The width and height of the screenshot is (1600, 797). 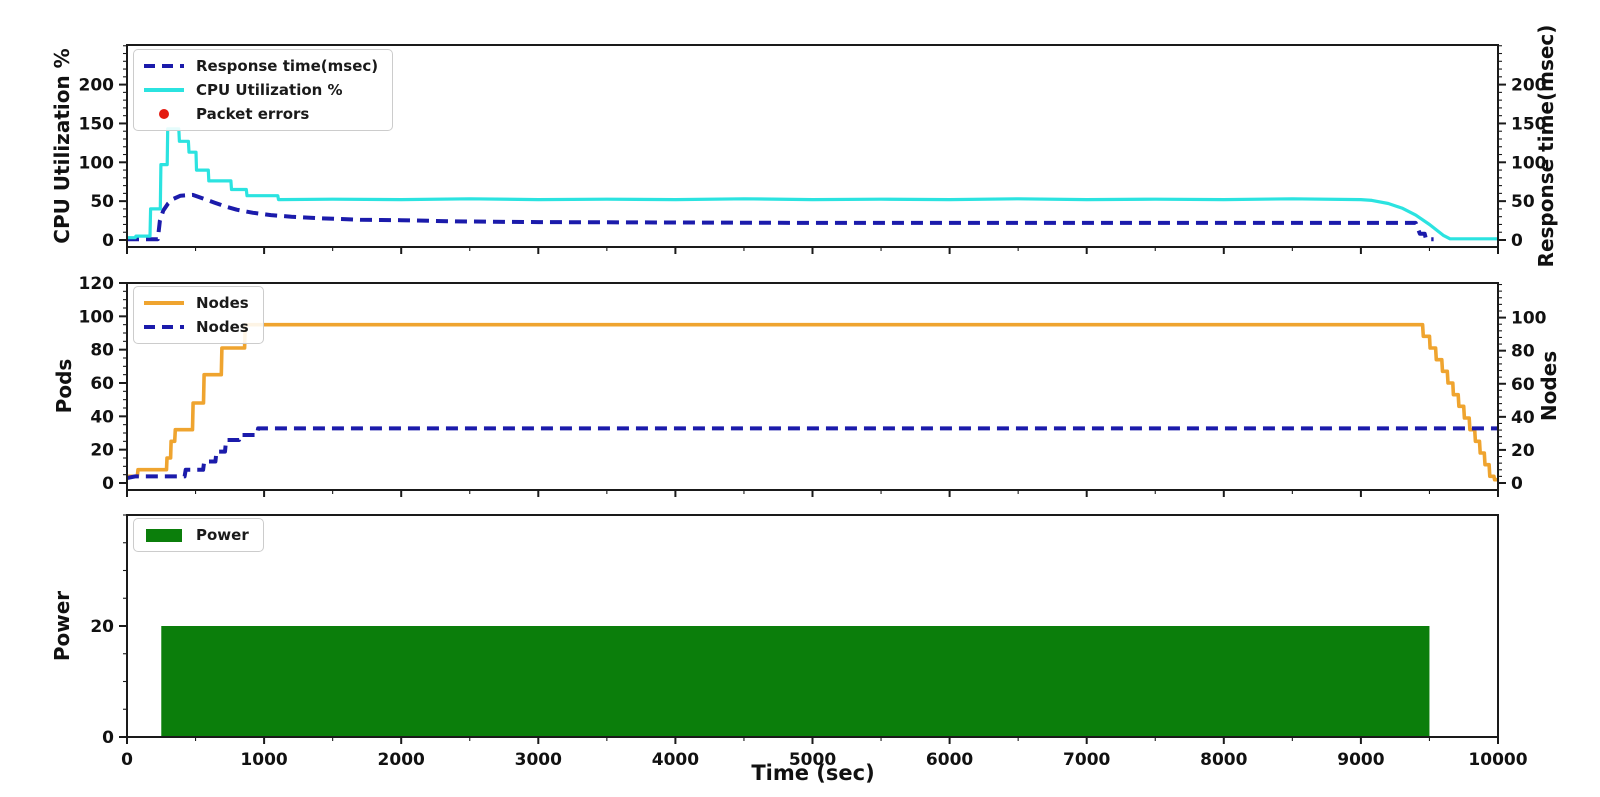 What do you see at coordinates (675, 760) in the screenshot?
I see `x-tick-label: 4000` at bounding box center [675, 760].